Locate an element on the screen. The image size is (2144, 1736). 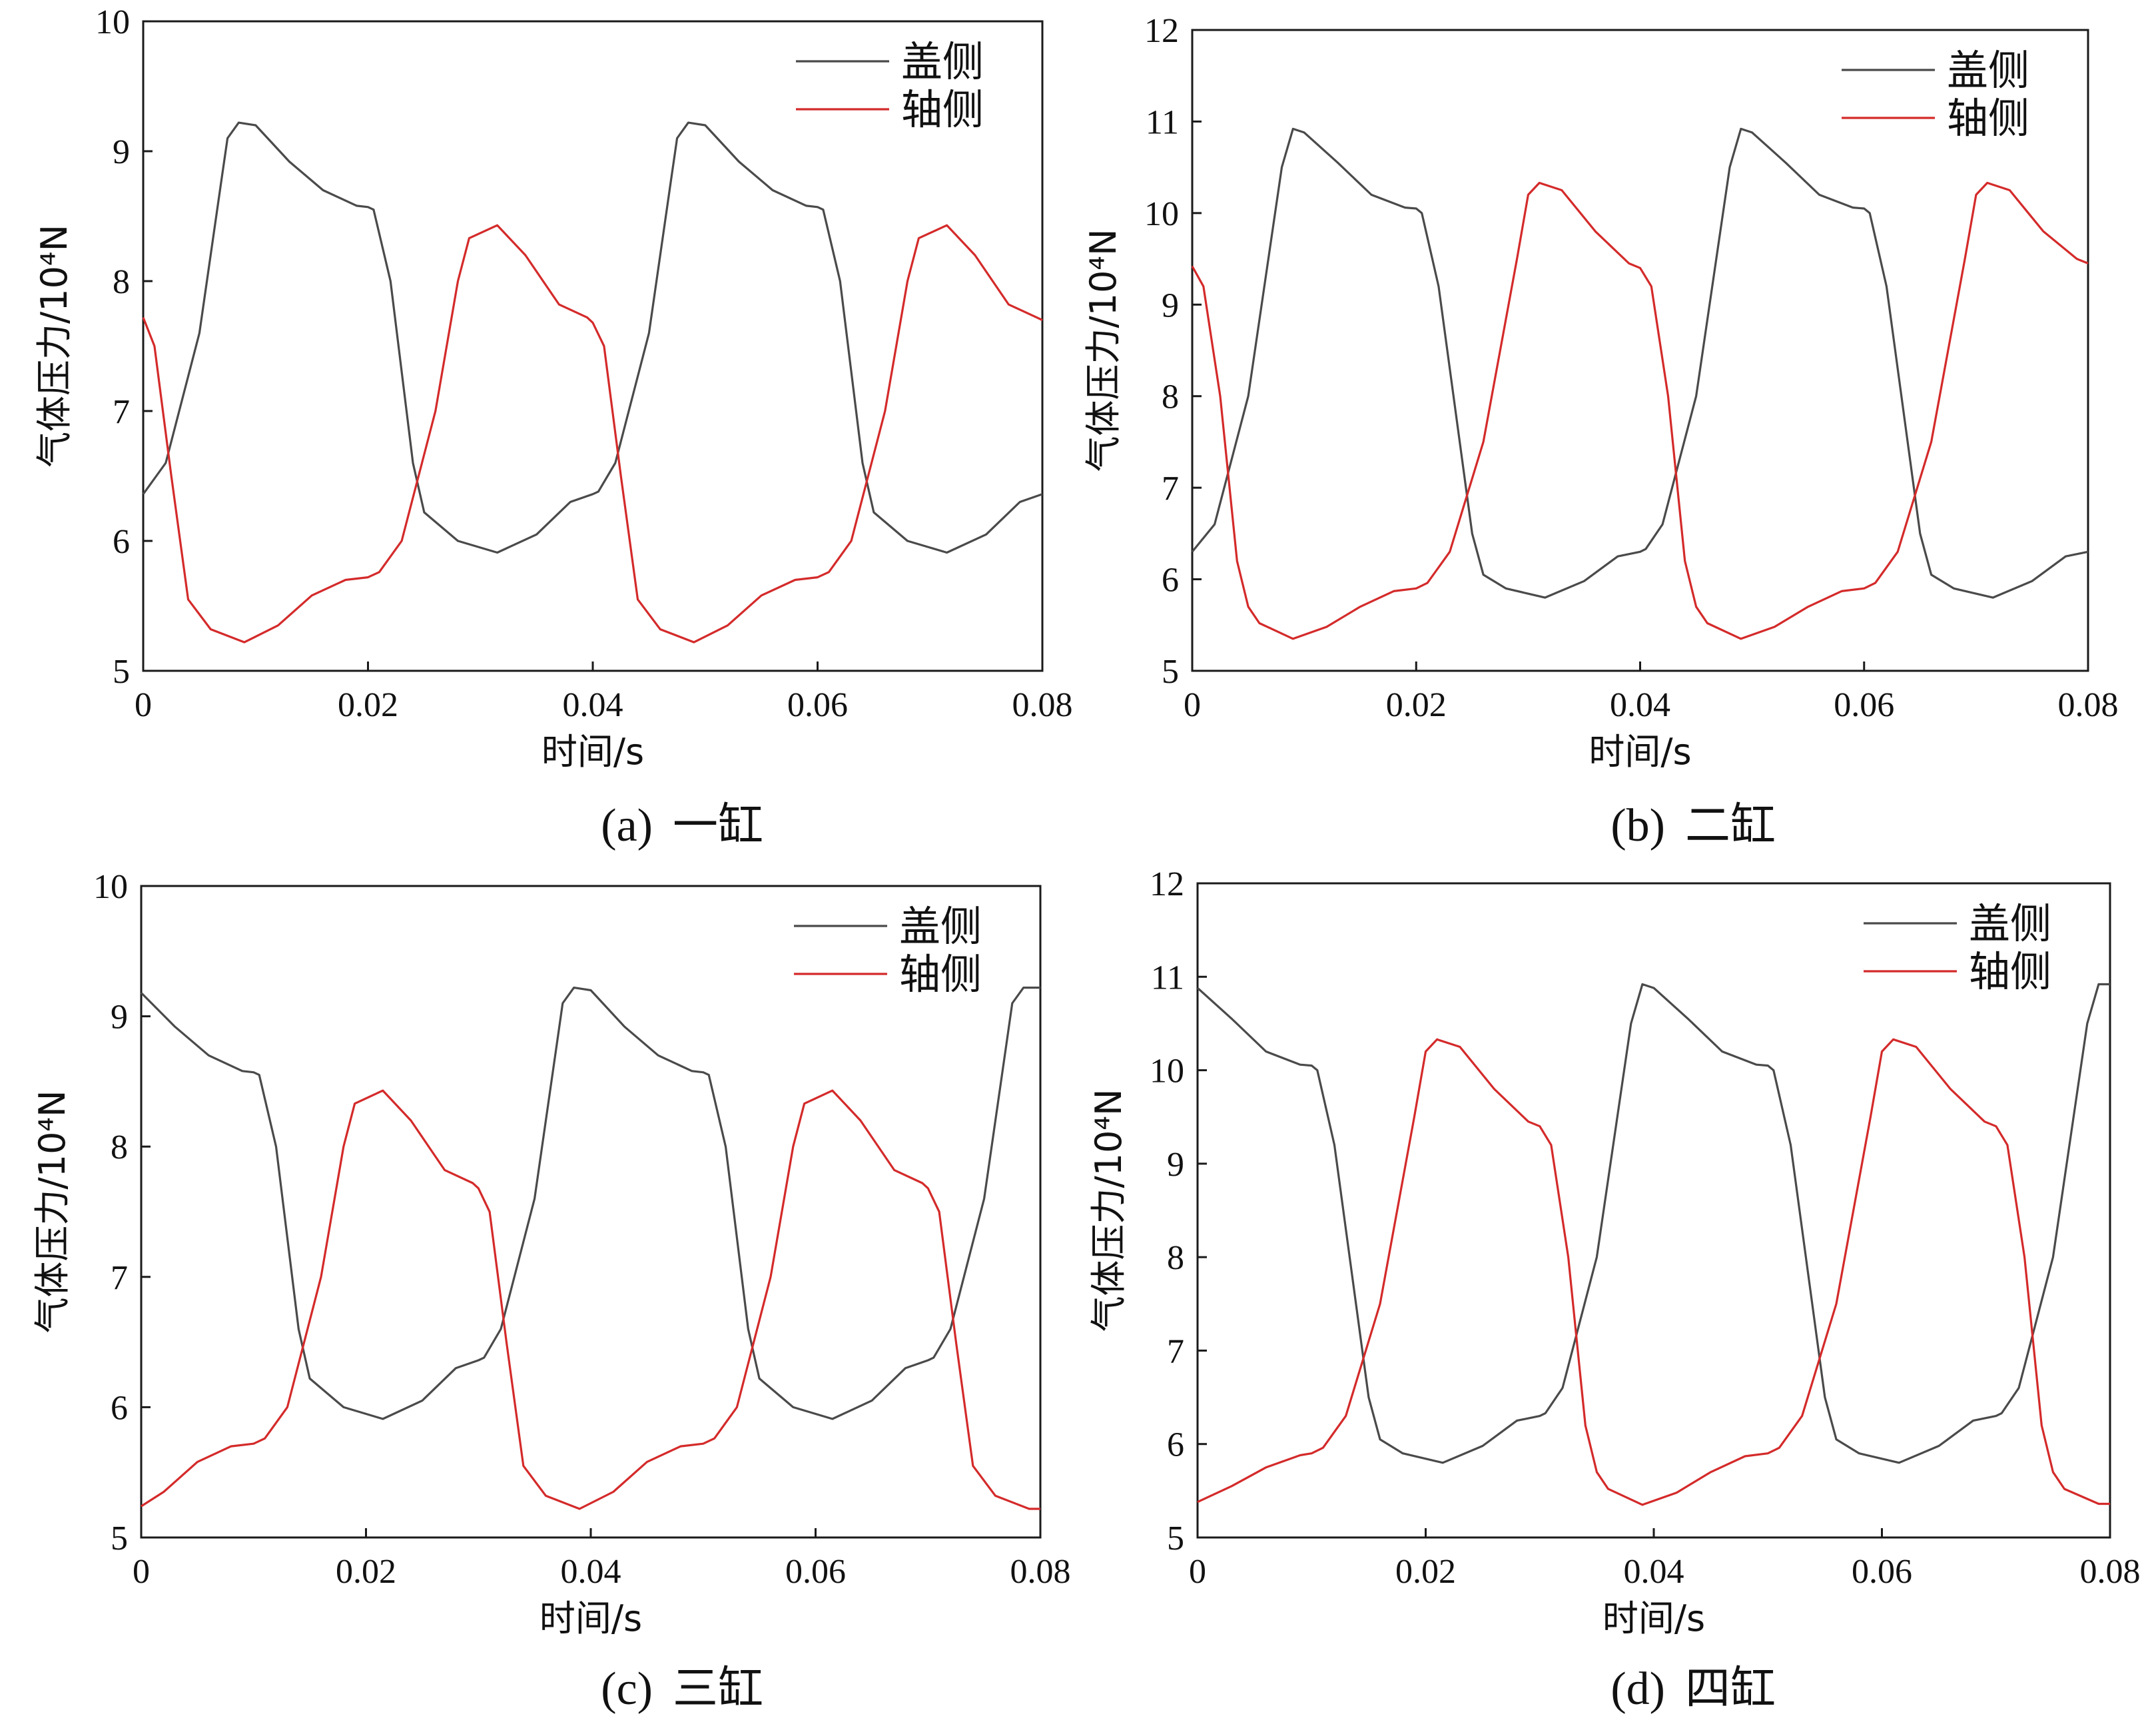
caption-label: (a) is located at coordinates (627, 825).